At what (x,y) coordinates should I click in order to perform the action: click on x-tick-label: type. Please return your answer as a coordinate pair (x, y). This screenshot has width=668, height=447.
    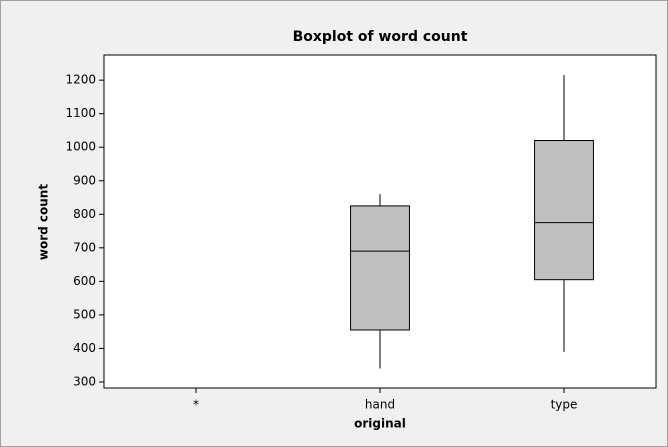
    Looking at the image, I should click on (564, 405).